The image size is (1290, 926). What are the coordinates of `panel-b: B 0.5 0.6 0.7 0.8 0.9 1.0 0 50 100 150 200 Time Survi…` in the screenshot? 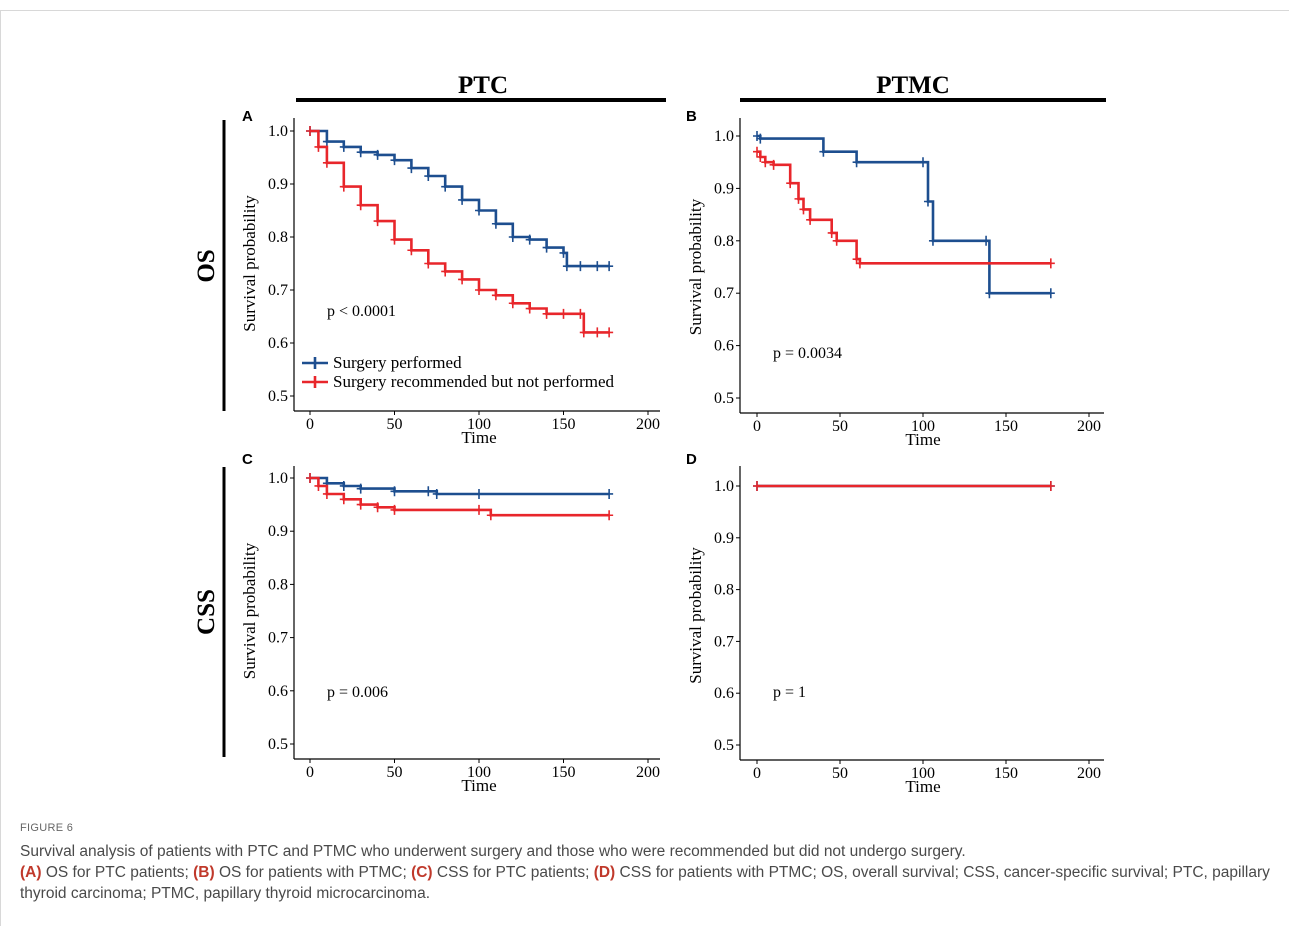 It's located at (895, 278).